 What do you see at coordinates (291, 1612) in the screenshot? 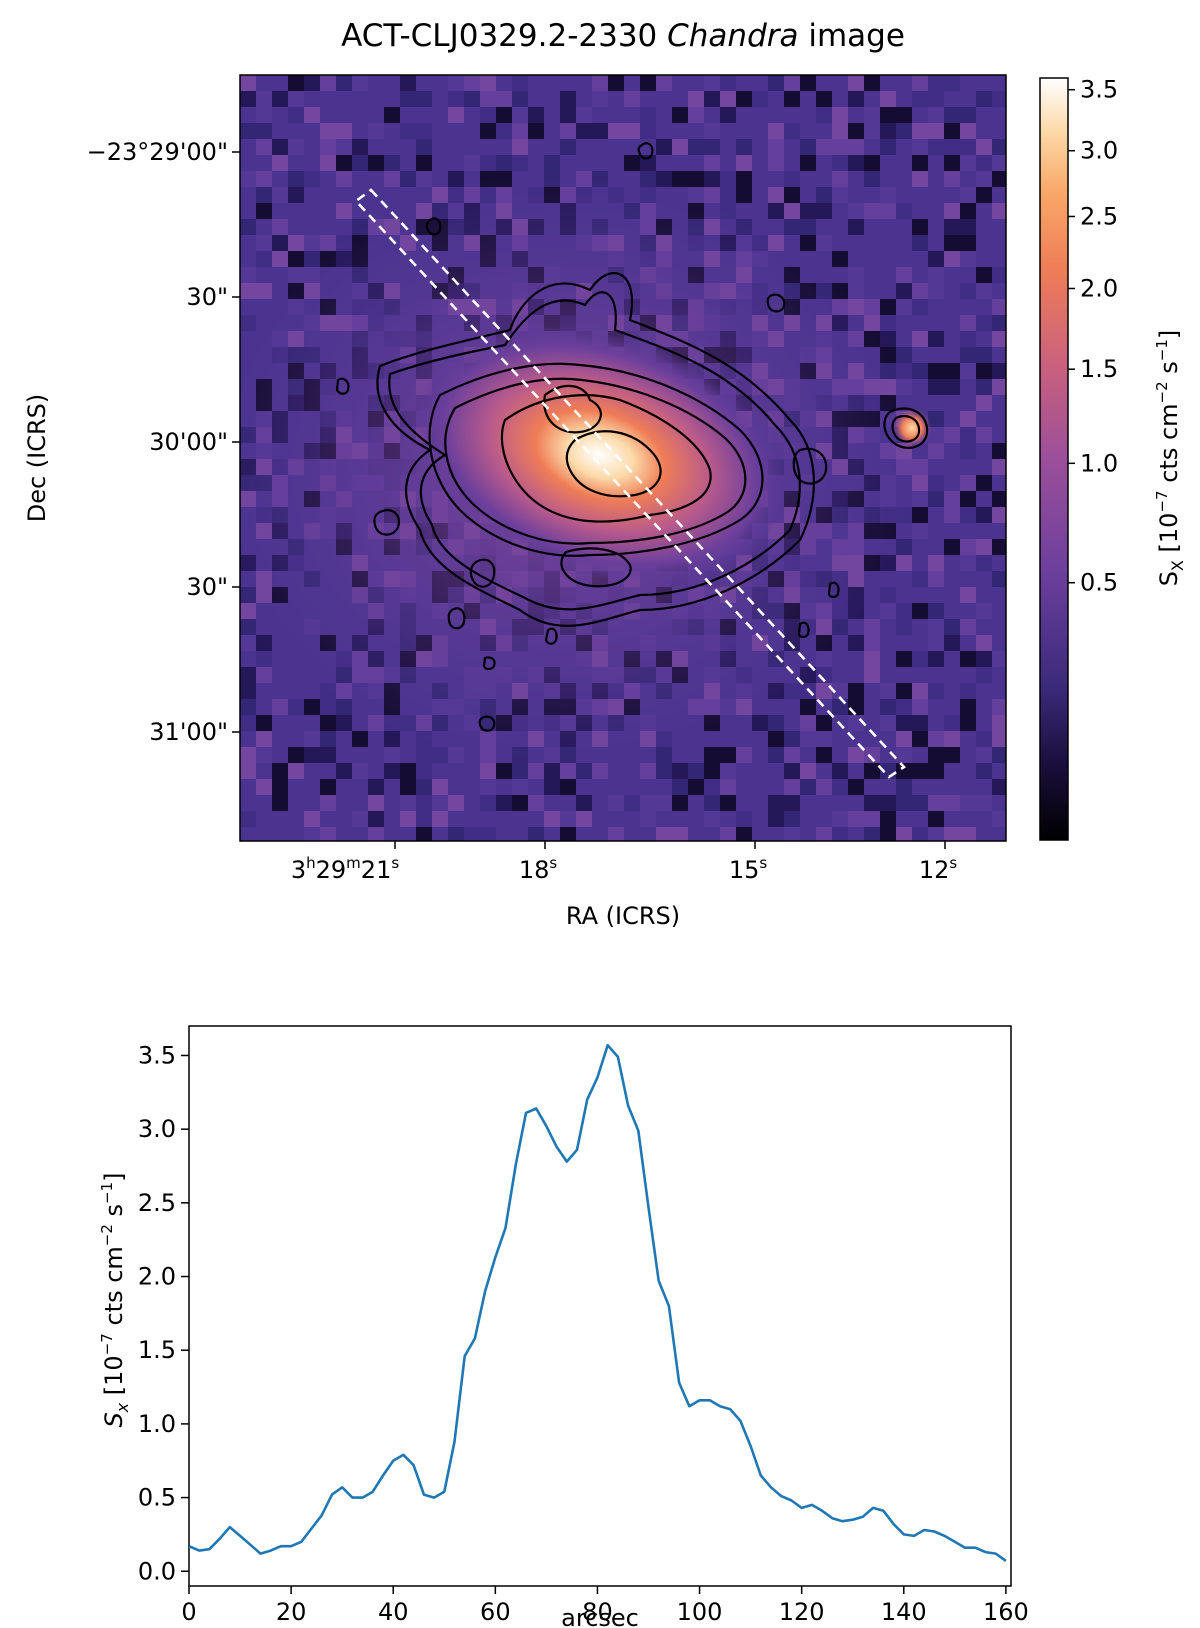
I see `x-tick-label: 20` at bounding box center [291, 1612].